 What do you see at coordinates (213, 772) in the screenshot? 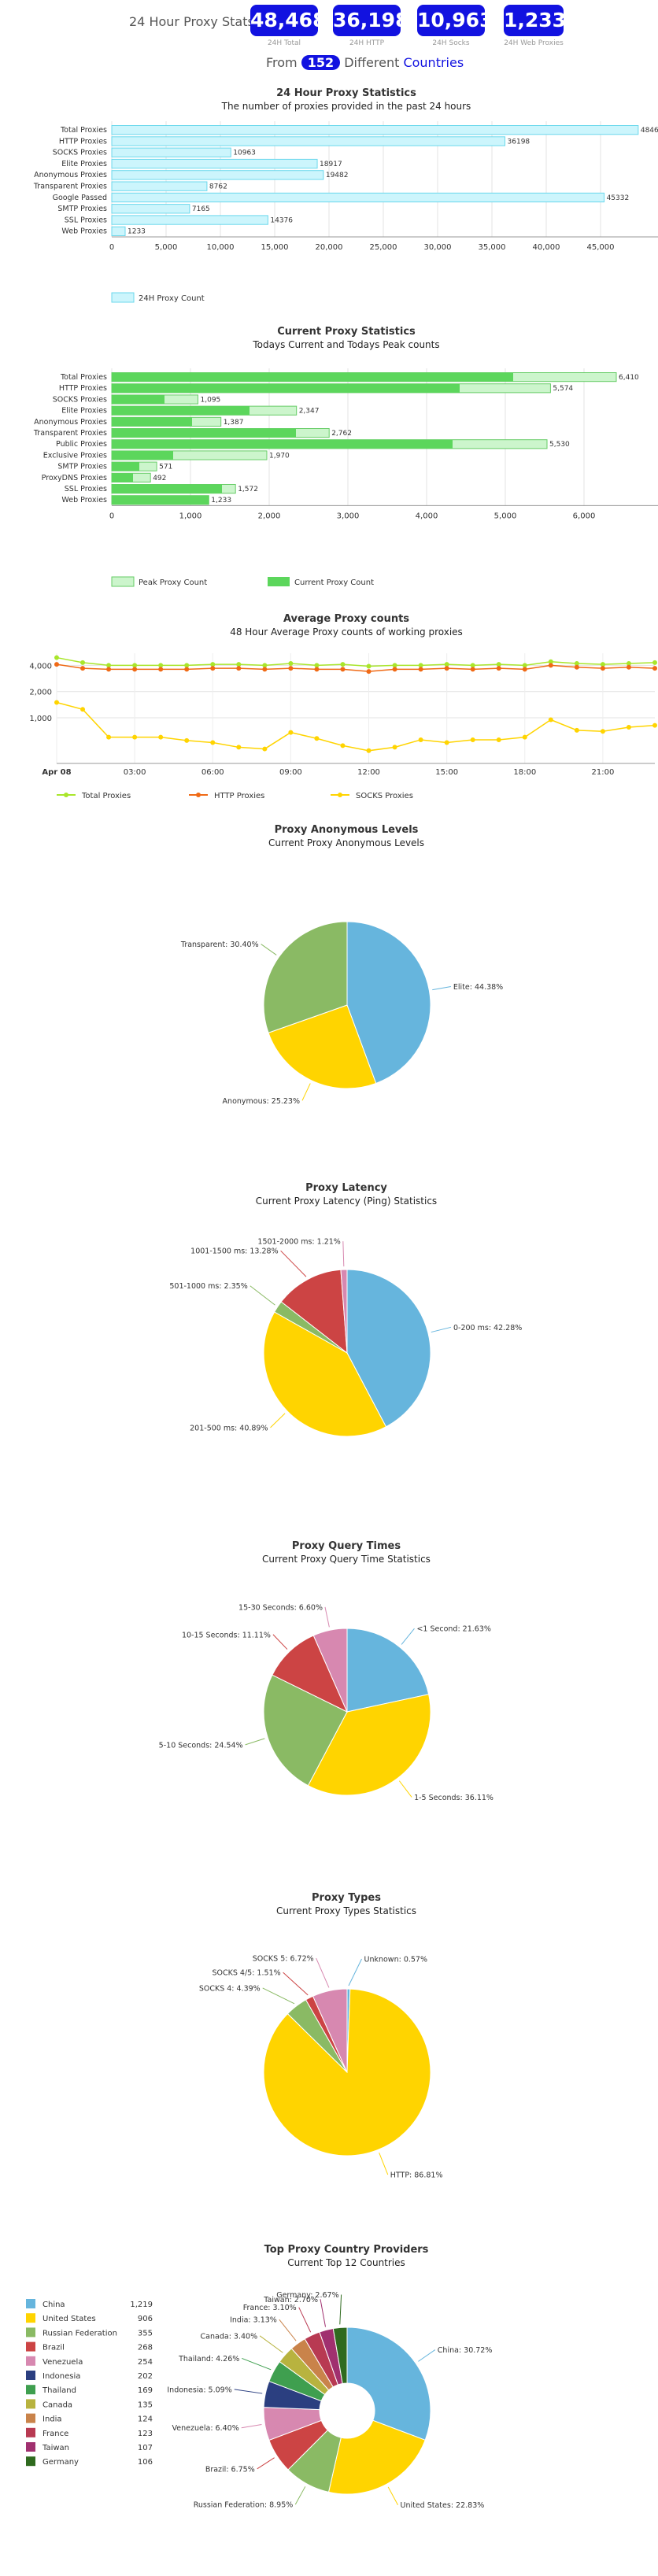
I see `x-tick-label: 06:00` at bounding box center [213, 772].